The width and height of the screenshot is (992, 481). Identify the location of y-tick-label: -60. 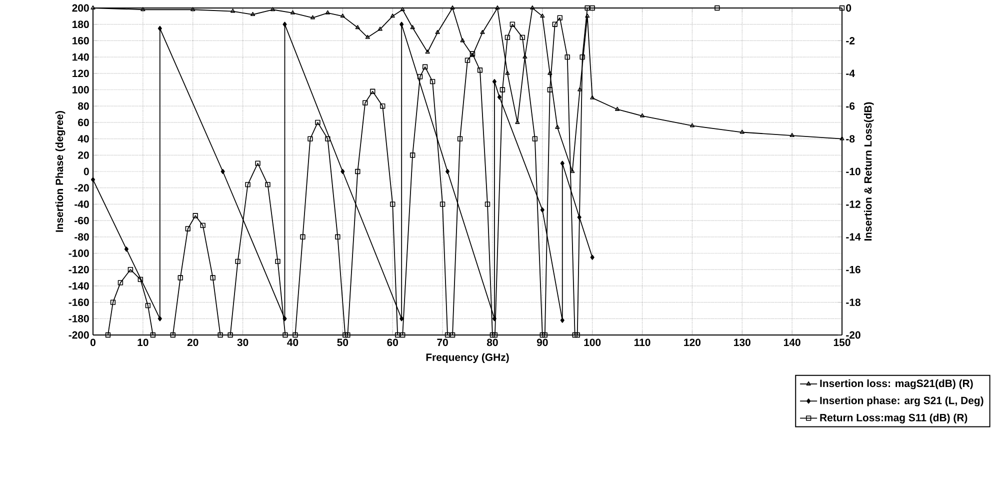
(81, 220).